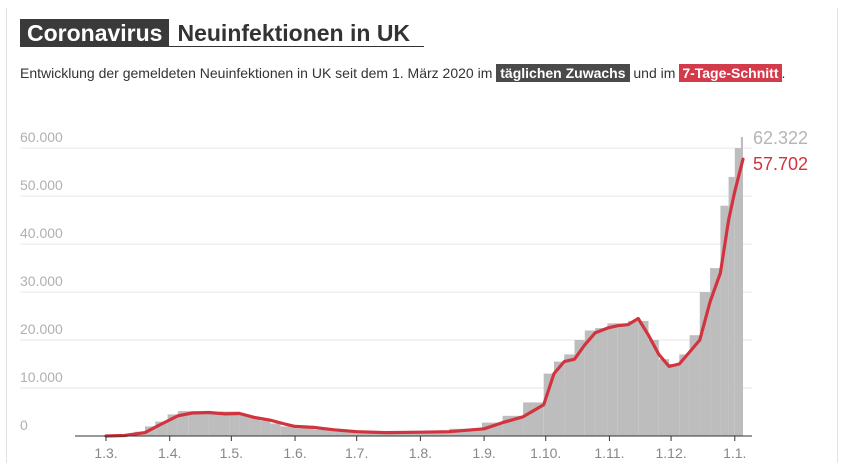 The width and height of the screenshot is (844, 469). What do you see at coordinates (41, 137) in the screenshot?
I see `y-tick-label: 60.000` at bounding box center [41, 137].